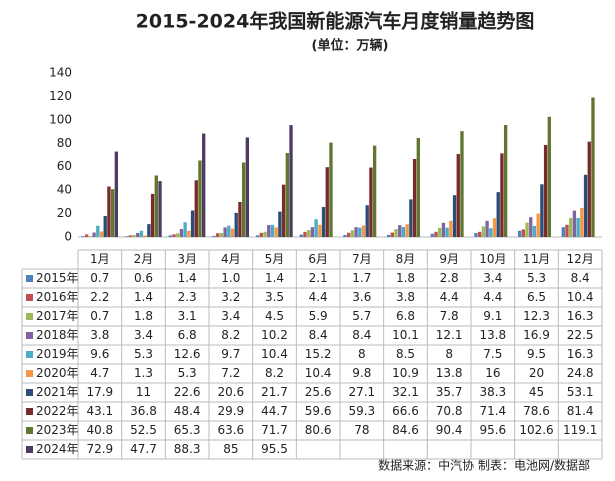 This screenshot has width=615, height=481. I want to click on table-cell: 4.7, so click(99, 373).